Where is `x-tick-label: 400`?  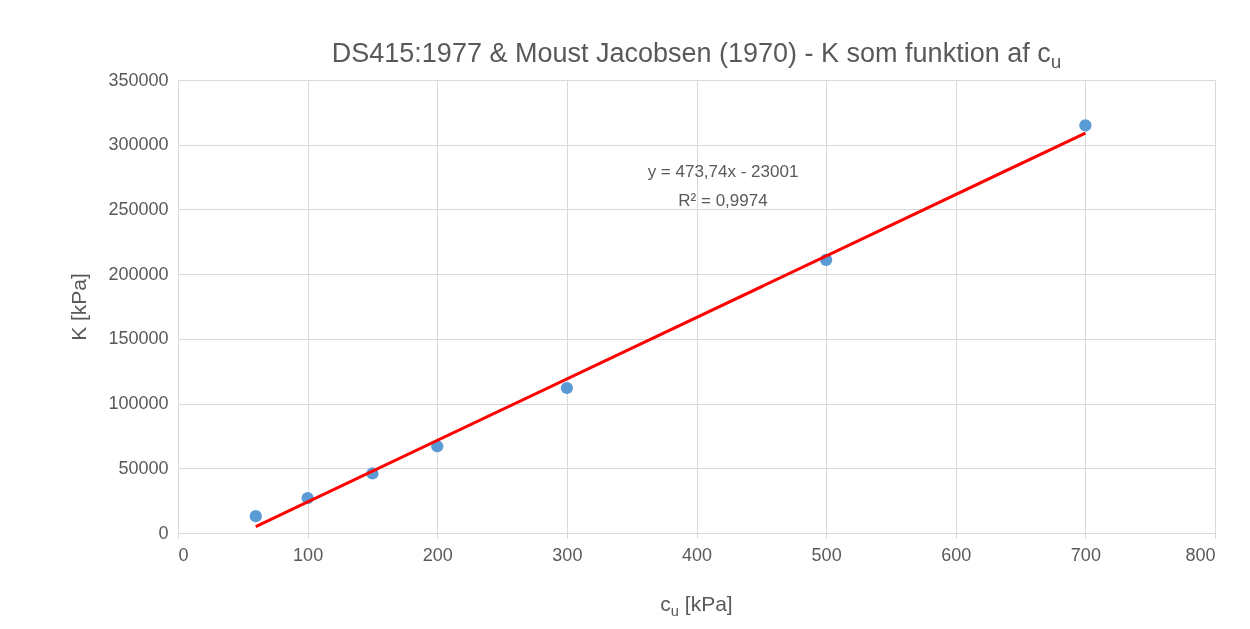
x-tick-label: 400 is located at coordinates (697, 554).